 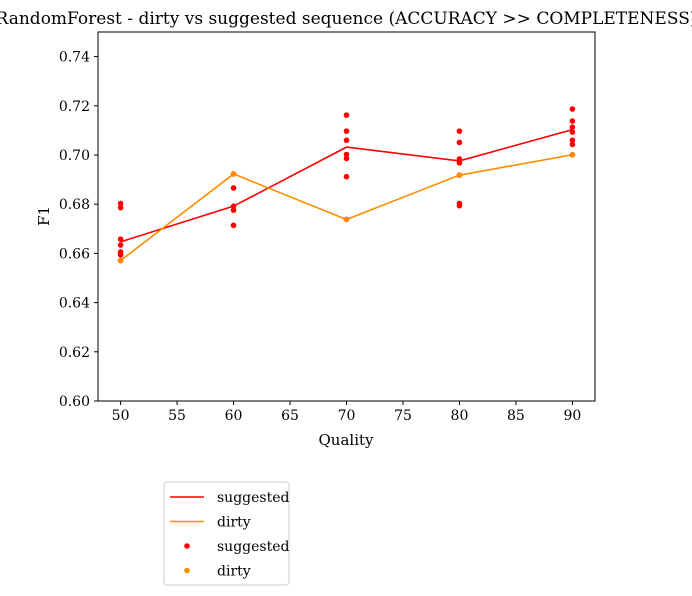 What do you see at coordinates (74, 402) in the screenshot?
I see `y-tick-label: 0.60` at bounding box center [74, 402].